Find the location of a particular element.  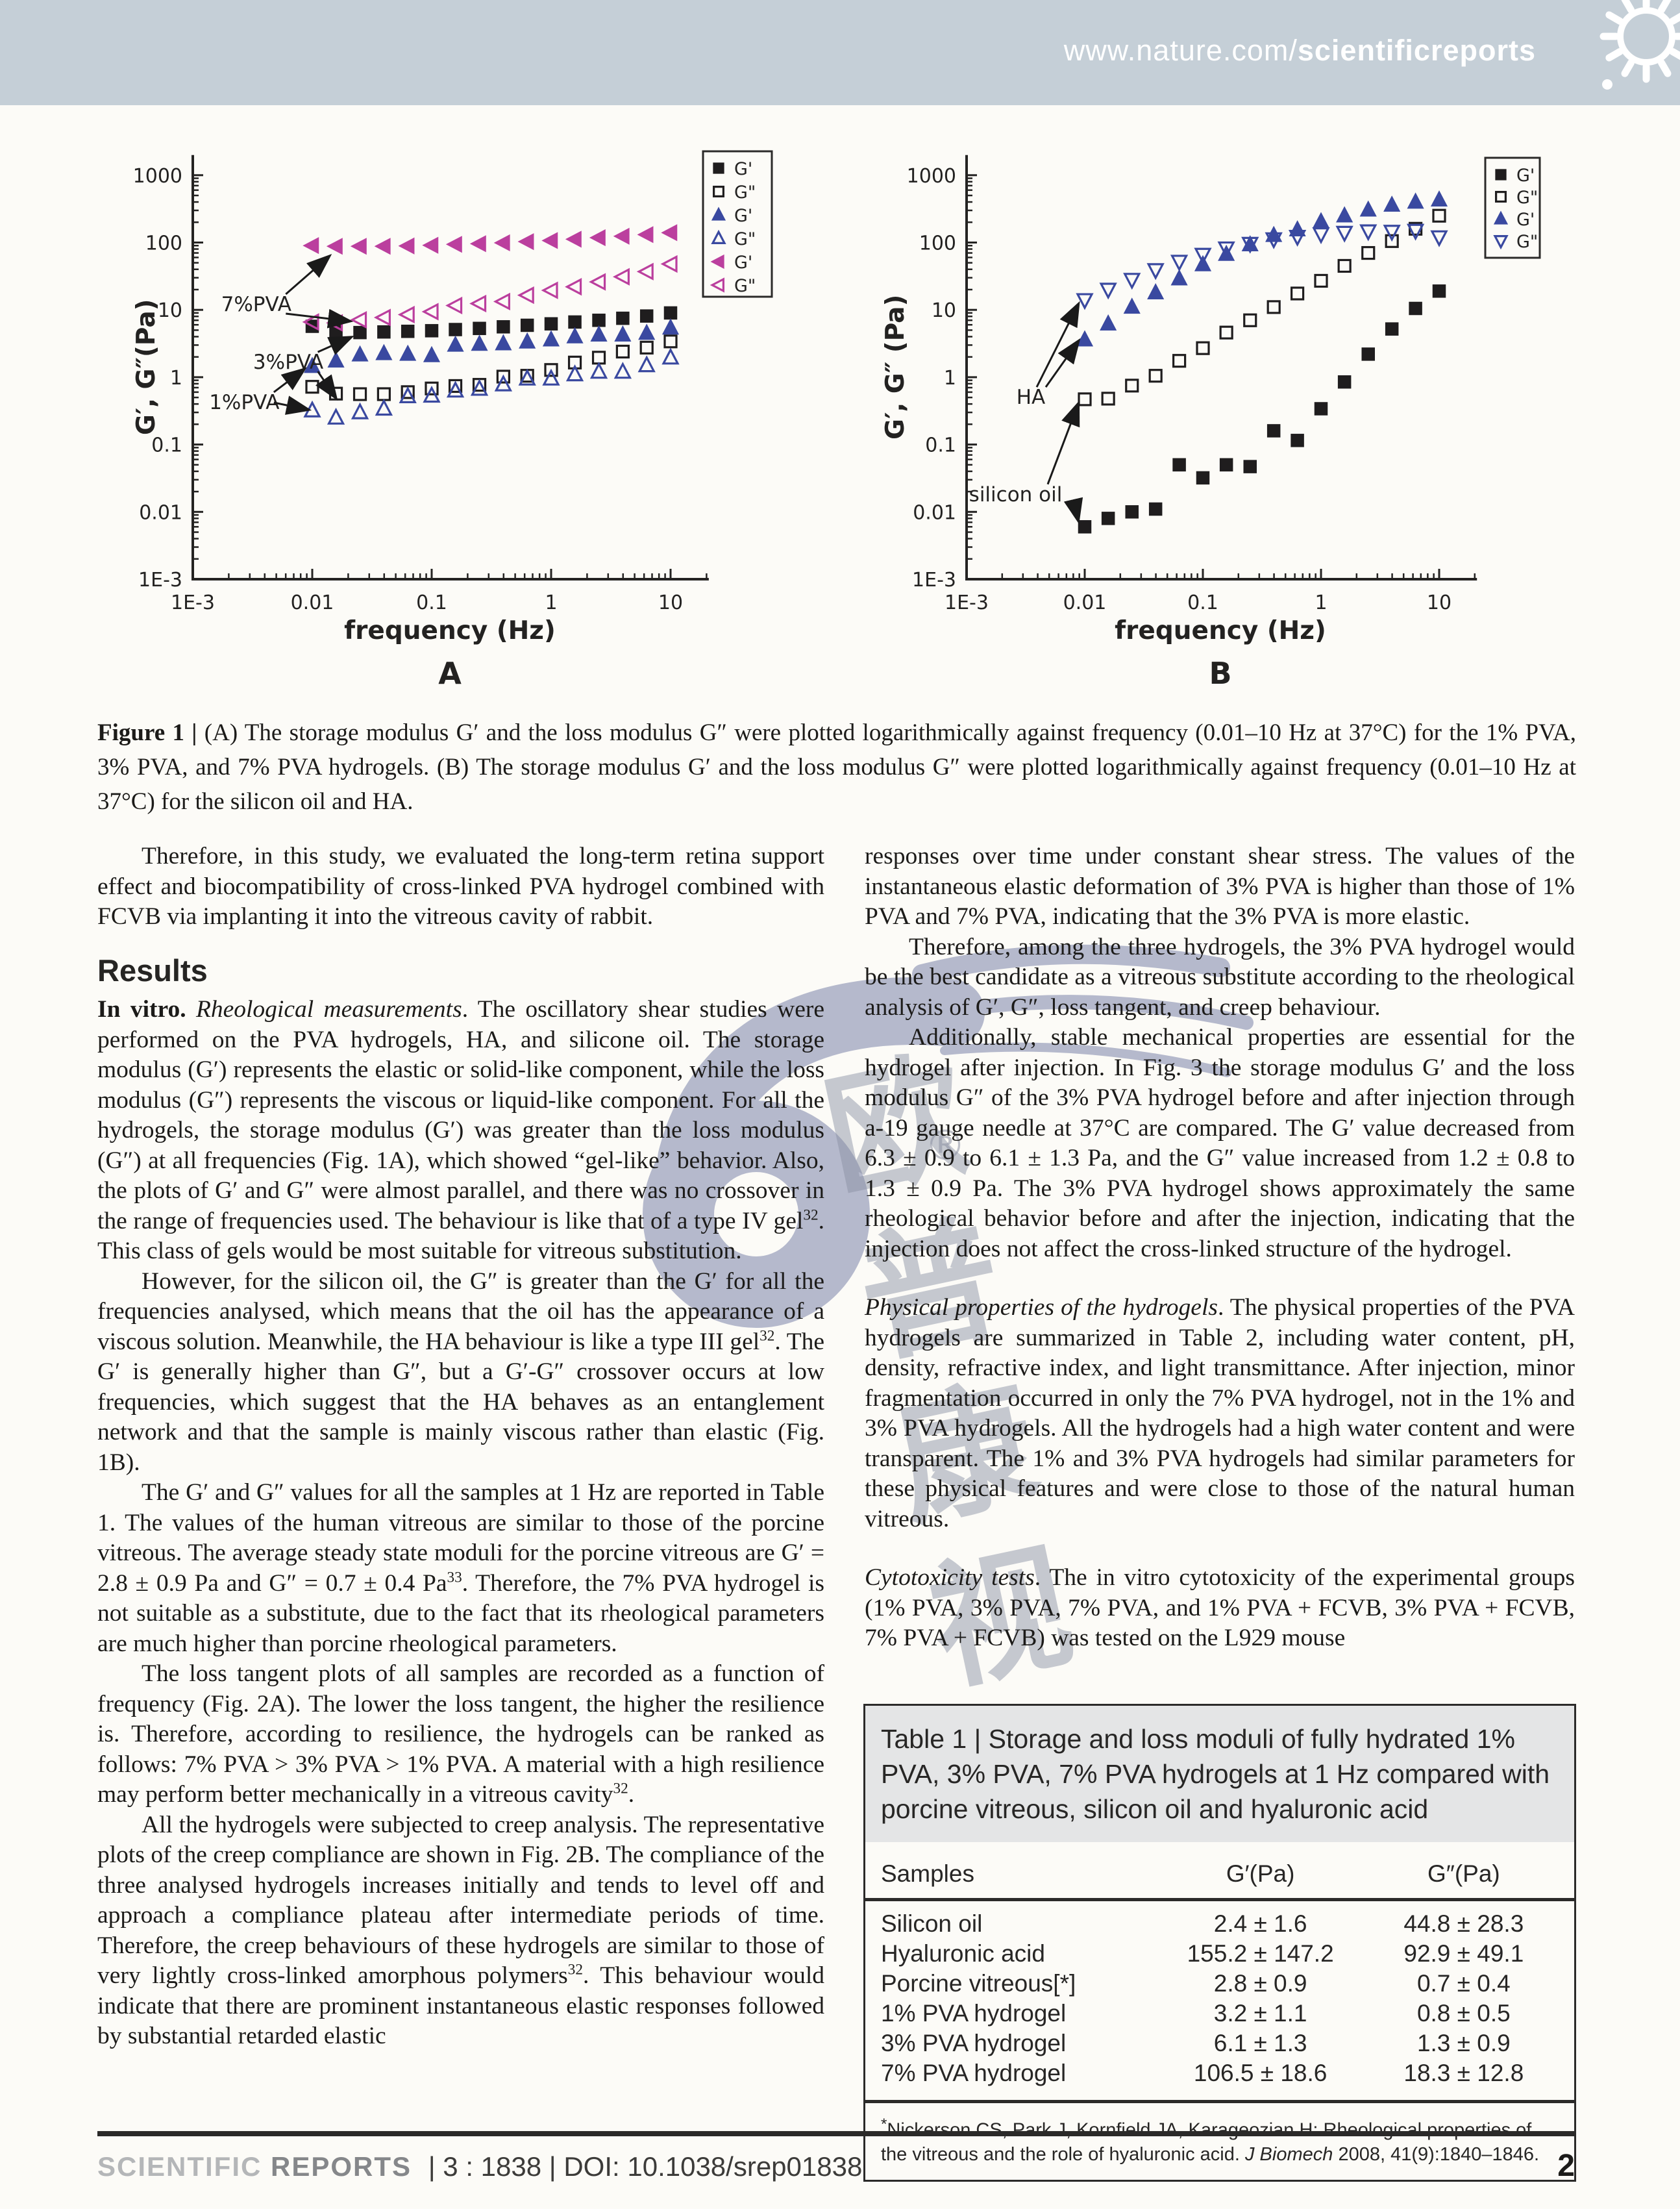

svg-text: silicon oil is located at coordinates (1016, 494).